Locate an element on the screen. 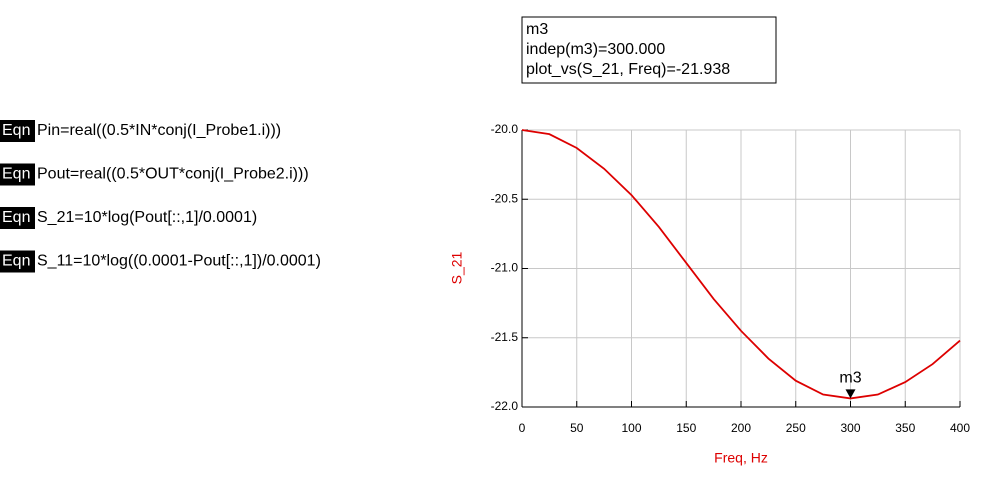 Image resolution: width=983 pixels, height=478 pixels. eqn-text: Pout=real((0.5*OUT*conj(I_Probe2.i))) is located at coordinates (173, 174).